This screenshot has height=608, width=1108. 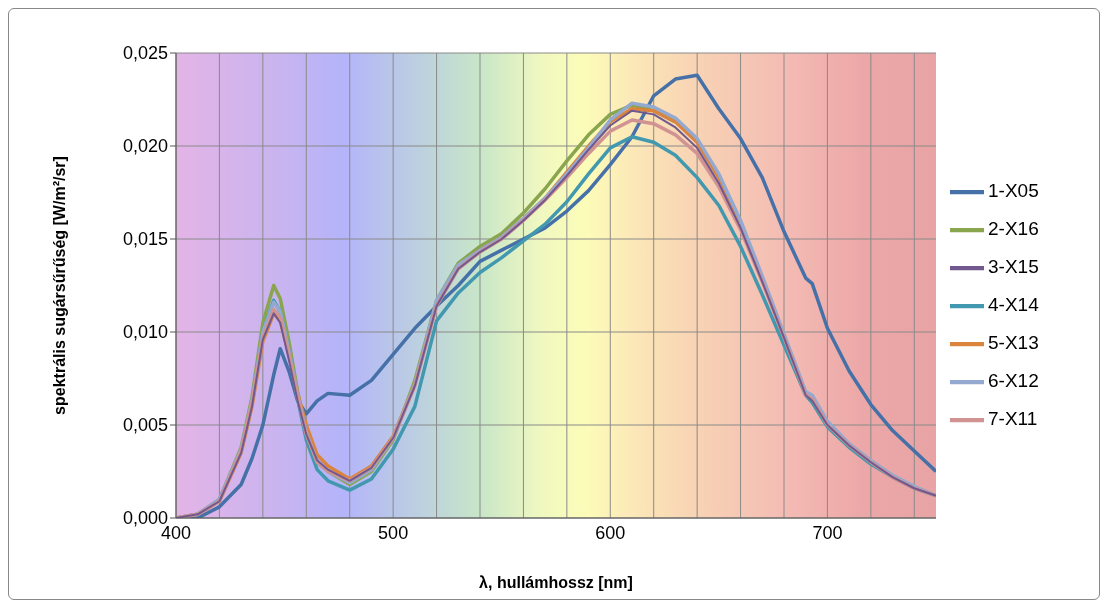 What do you see at coordinates (145, 53) in the screenshot?
I see `y-tick-label: 0,025` at bounding box center [145, 53].